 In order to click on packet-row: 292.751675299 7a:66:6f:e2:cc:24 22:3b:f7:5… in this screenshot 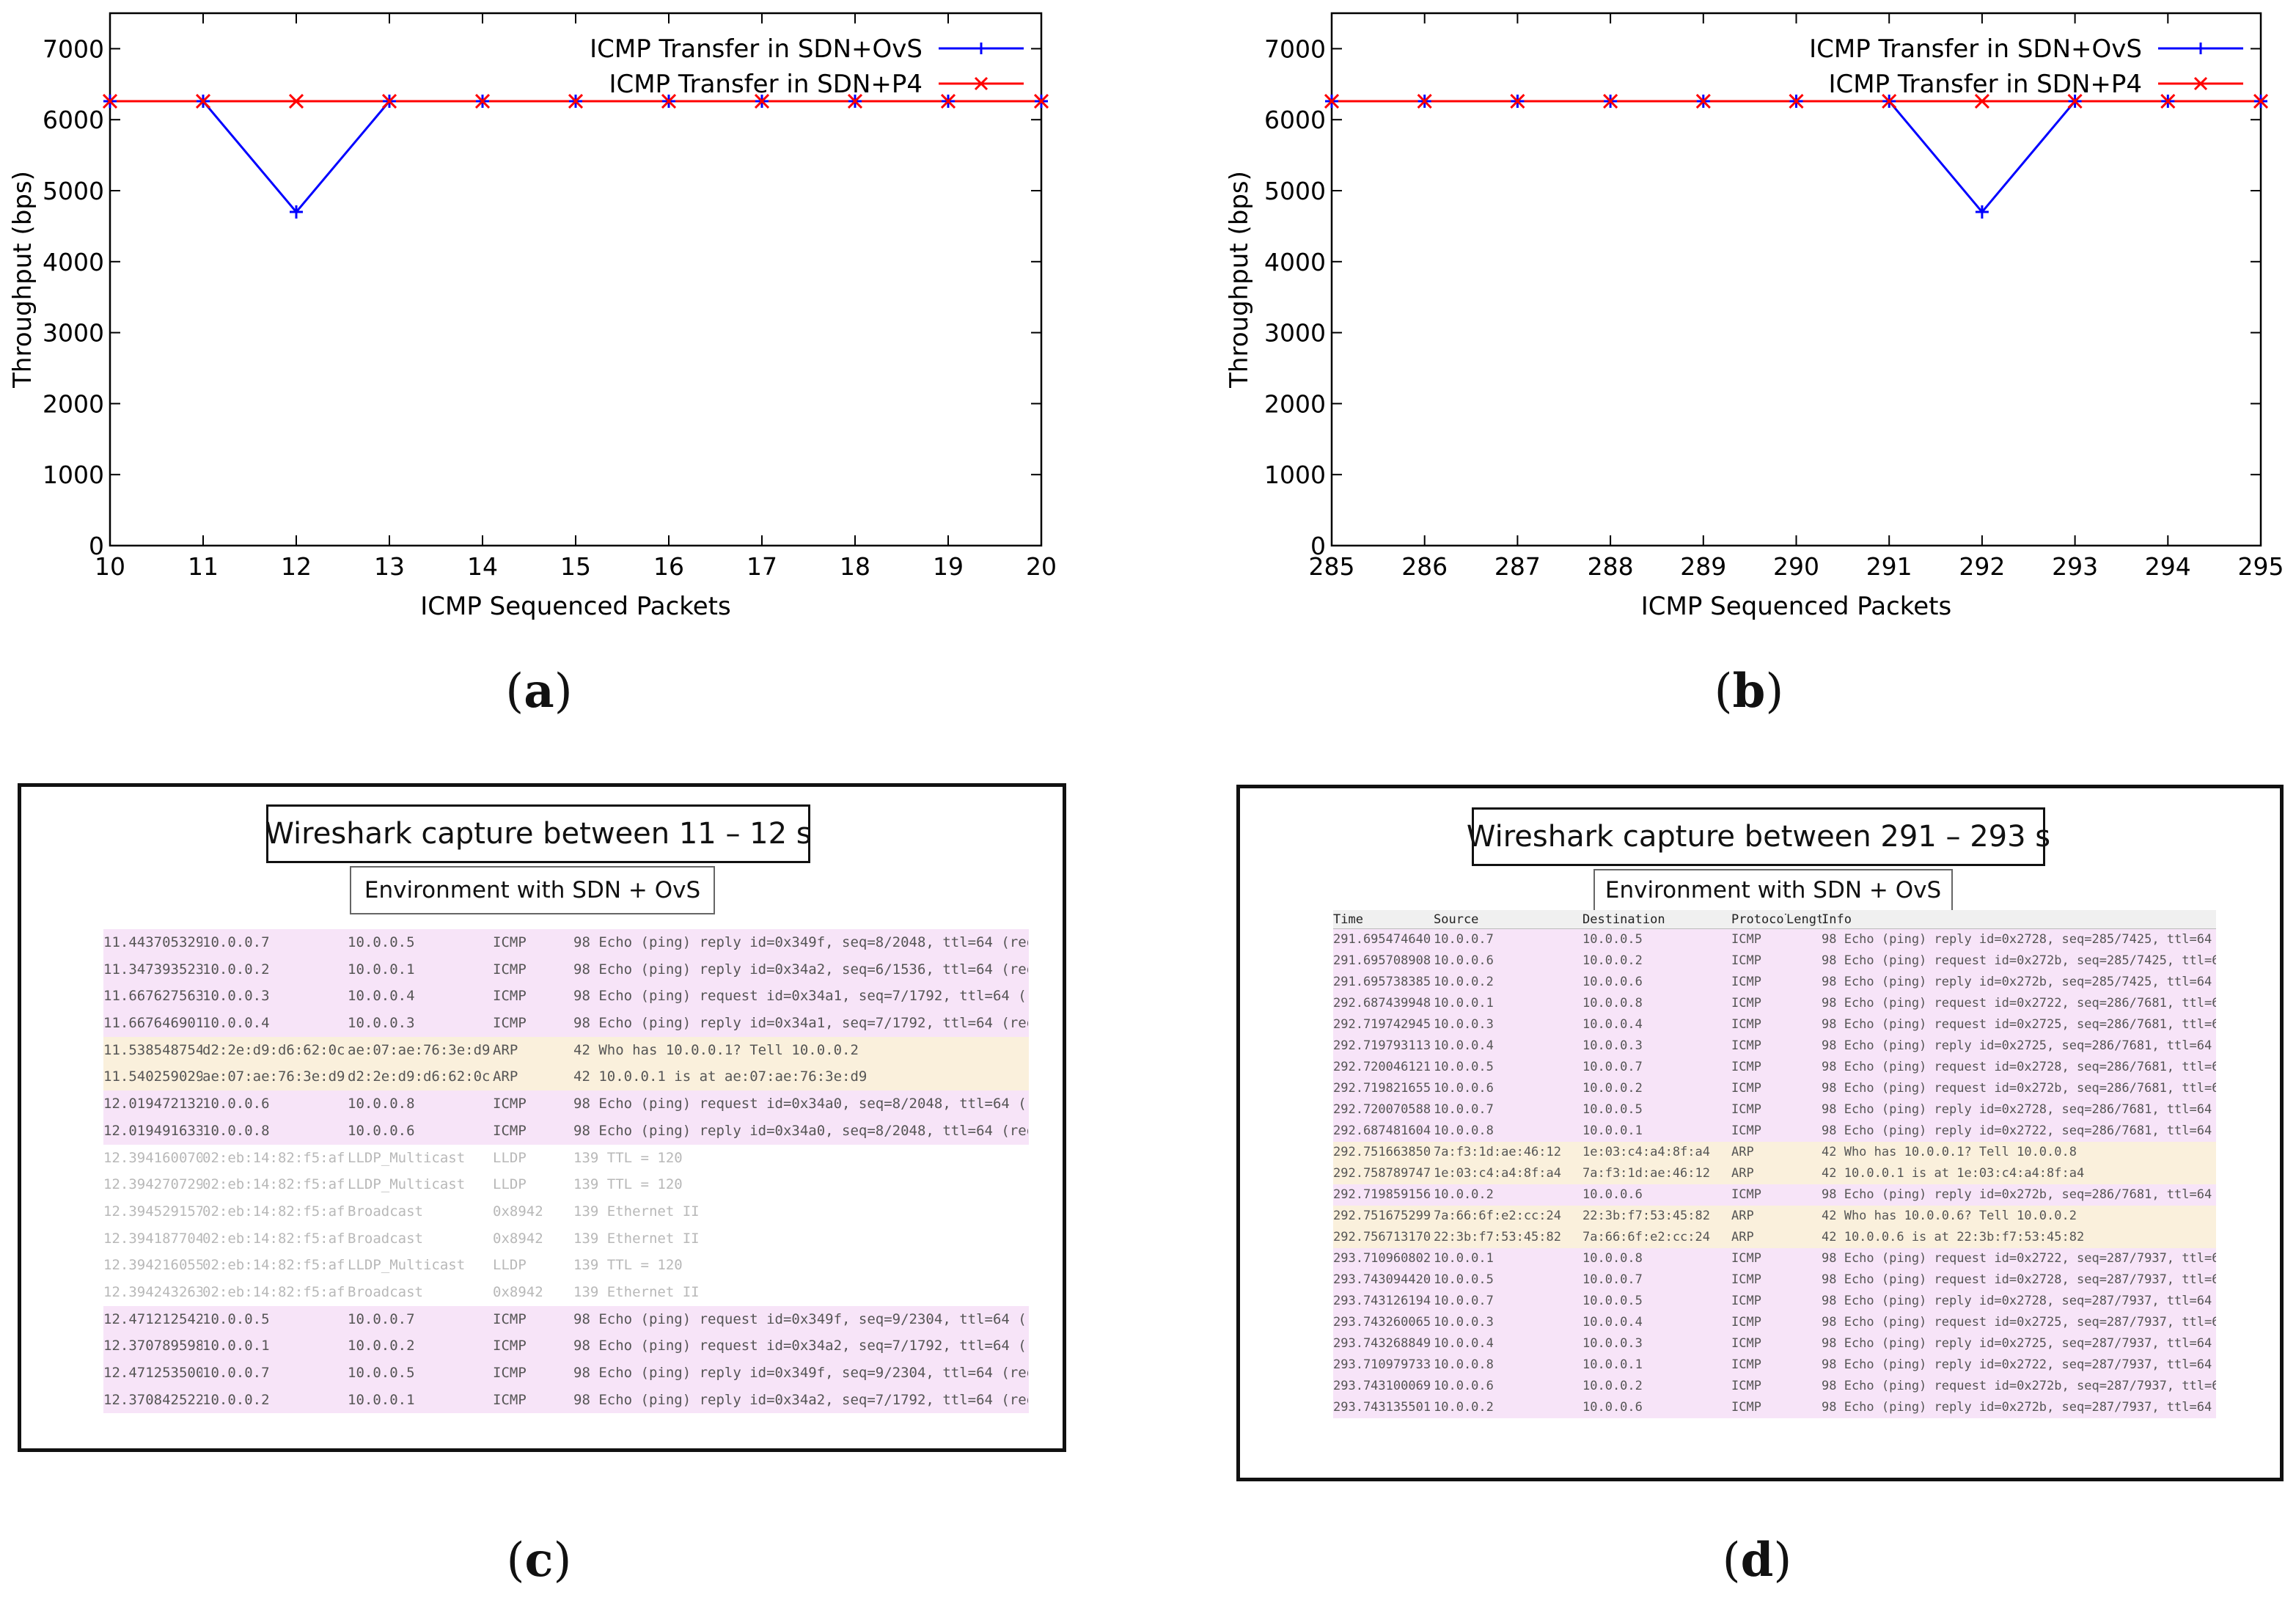, I will do `click(1774, 1216)`.